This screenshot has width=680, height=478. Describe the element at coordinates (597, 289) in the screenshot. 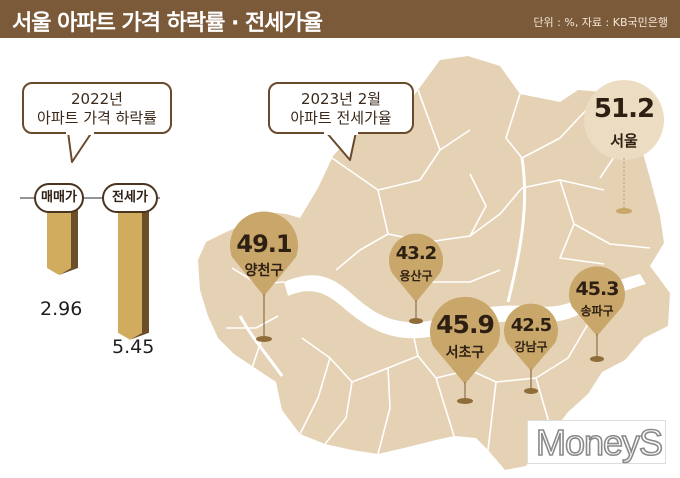

I see `marker-value-songpa: 45.3` at that location.